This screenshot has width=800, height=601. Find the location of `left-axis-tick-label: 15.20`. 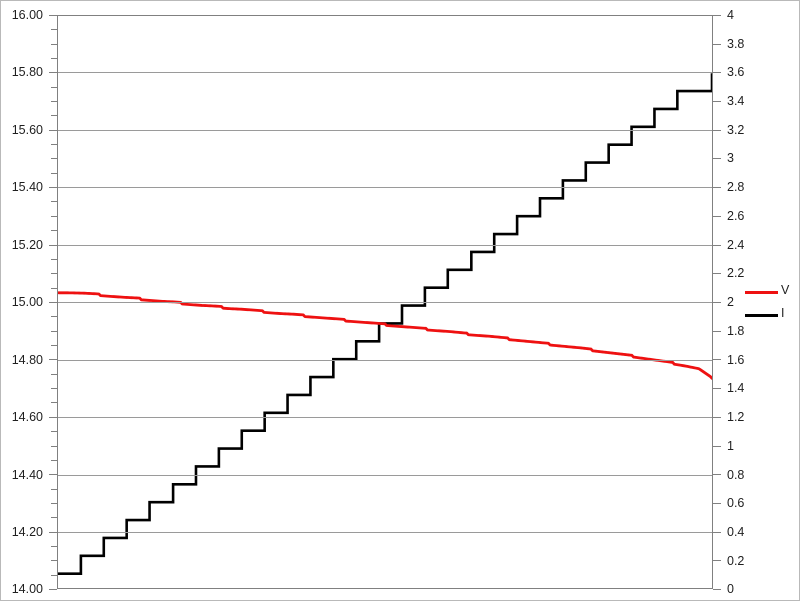

left-axis-tick-label: 15.20 is located at coordinates (27, 245).